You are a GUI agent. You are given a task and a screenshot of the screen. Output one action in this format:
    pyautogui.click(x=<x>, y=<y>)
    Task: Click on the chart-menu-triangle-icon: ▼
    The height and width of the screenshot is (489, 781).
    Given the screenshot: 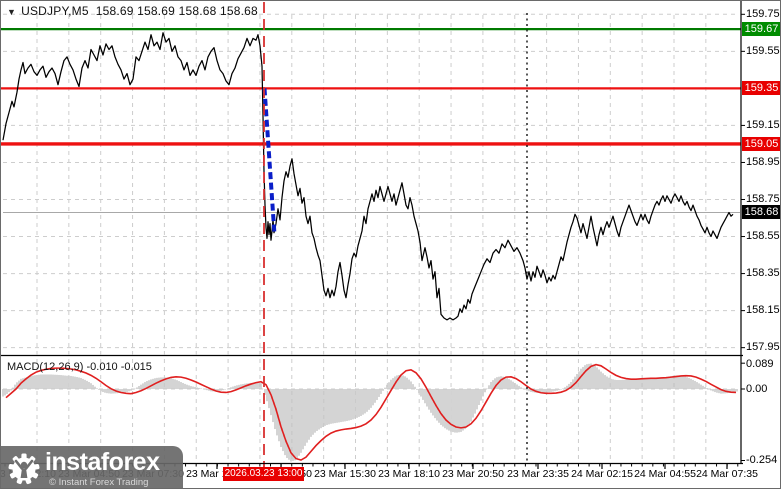 What is the action you would take?
    pyautogui.click(x=12, y=12)
    